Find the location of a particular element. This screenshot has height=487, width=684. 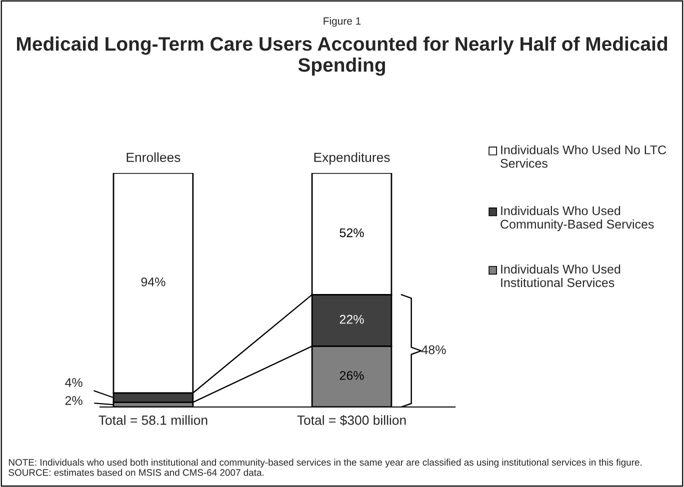

legend-label: Individuals Who Used No LTC Services is located at coordinates (583, 156).